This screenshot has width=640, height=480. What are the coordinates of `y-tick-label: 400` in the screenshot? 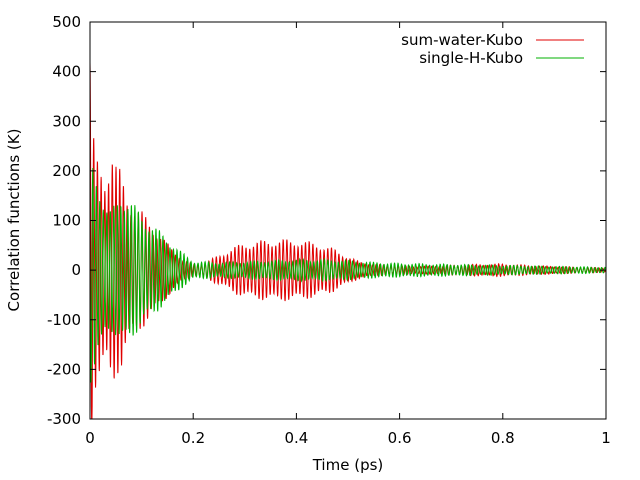 It's located at (66, 72).